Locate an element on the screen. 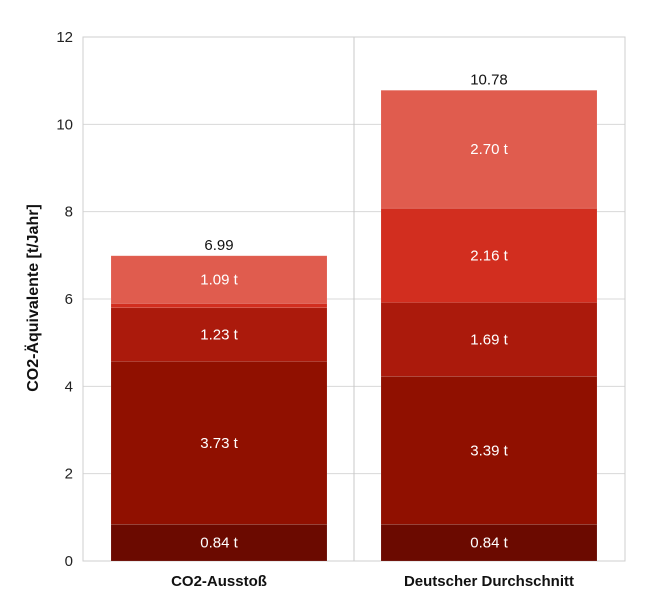  y-tick-label: 0 is located at coordinates (69, 561).